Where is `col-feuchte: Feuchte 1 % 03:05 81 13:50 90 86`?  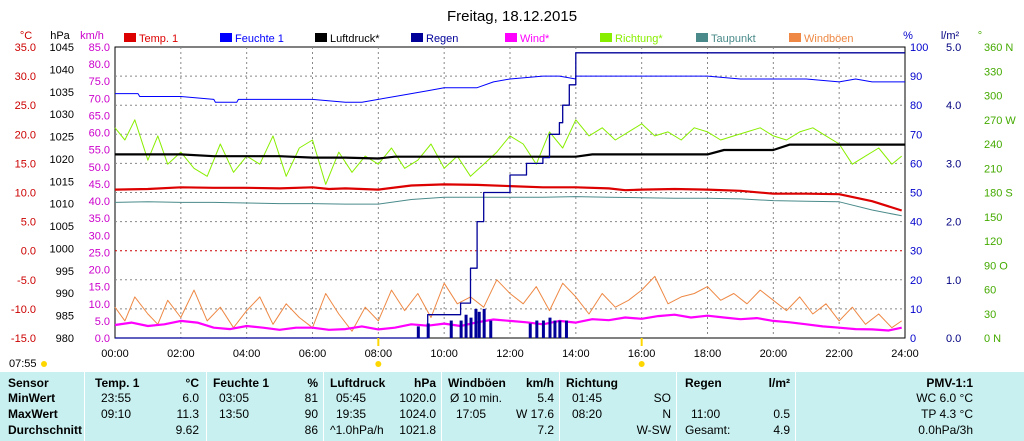
col-feuchte: Feuchte 1 % 03:05 81 13:50 90 86 is located at coordinates (265, 406).